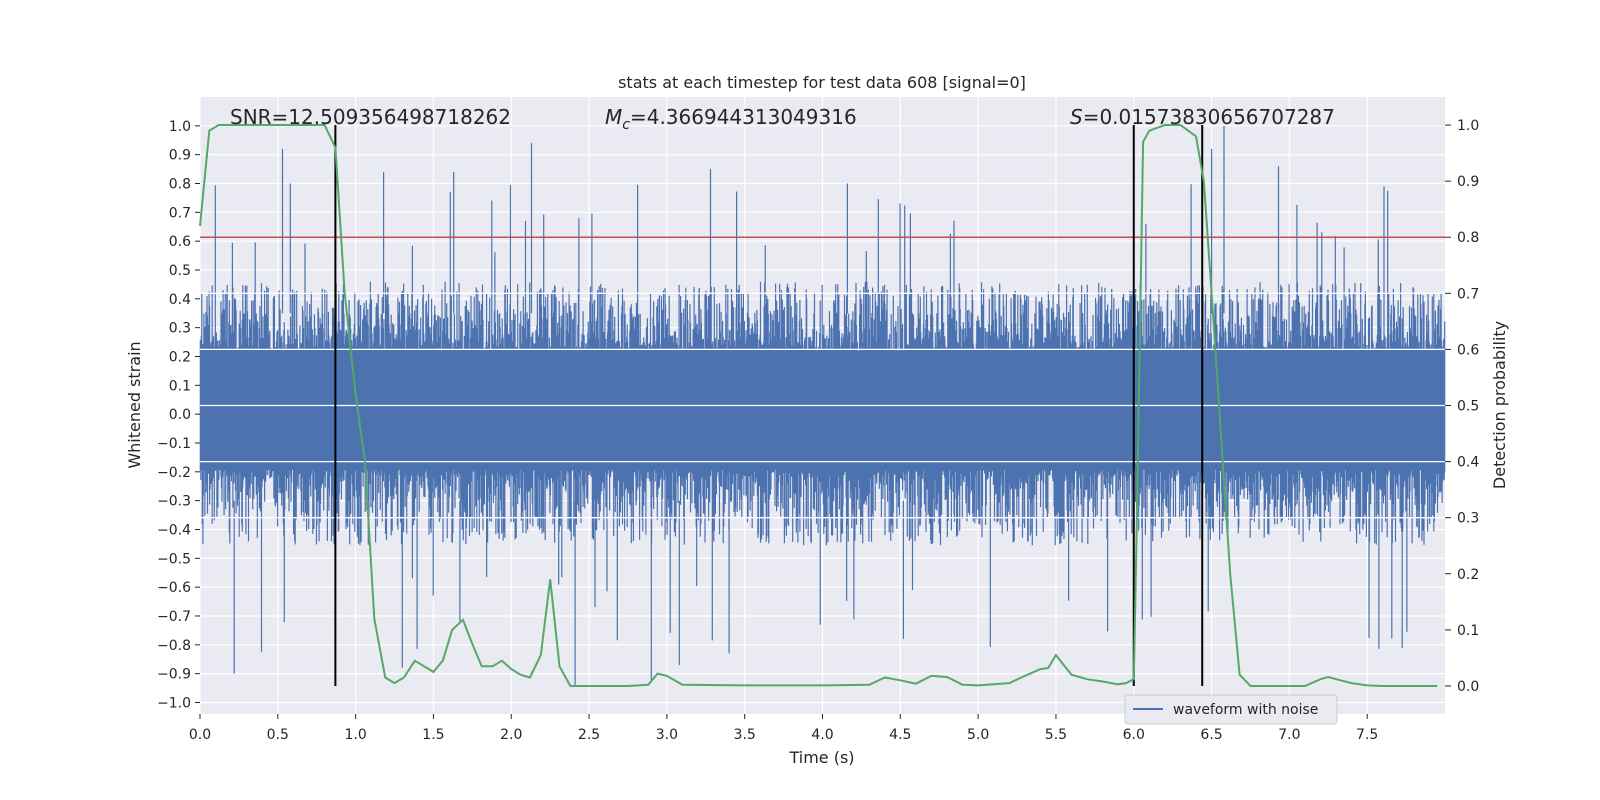  Describe the element at coordinates (1468, 294) in the screenshot. I see `y-tick-label-right: 0.7` at that location.